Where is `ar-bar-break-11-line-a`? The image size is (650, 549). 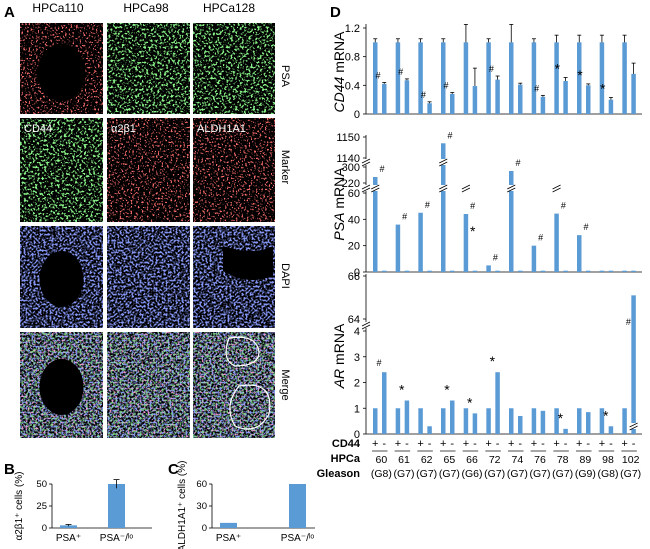
ar-bar-break-11-line-a is located at coordinates (633, 425).